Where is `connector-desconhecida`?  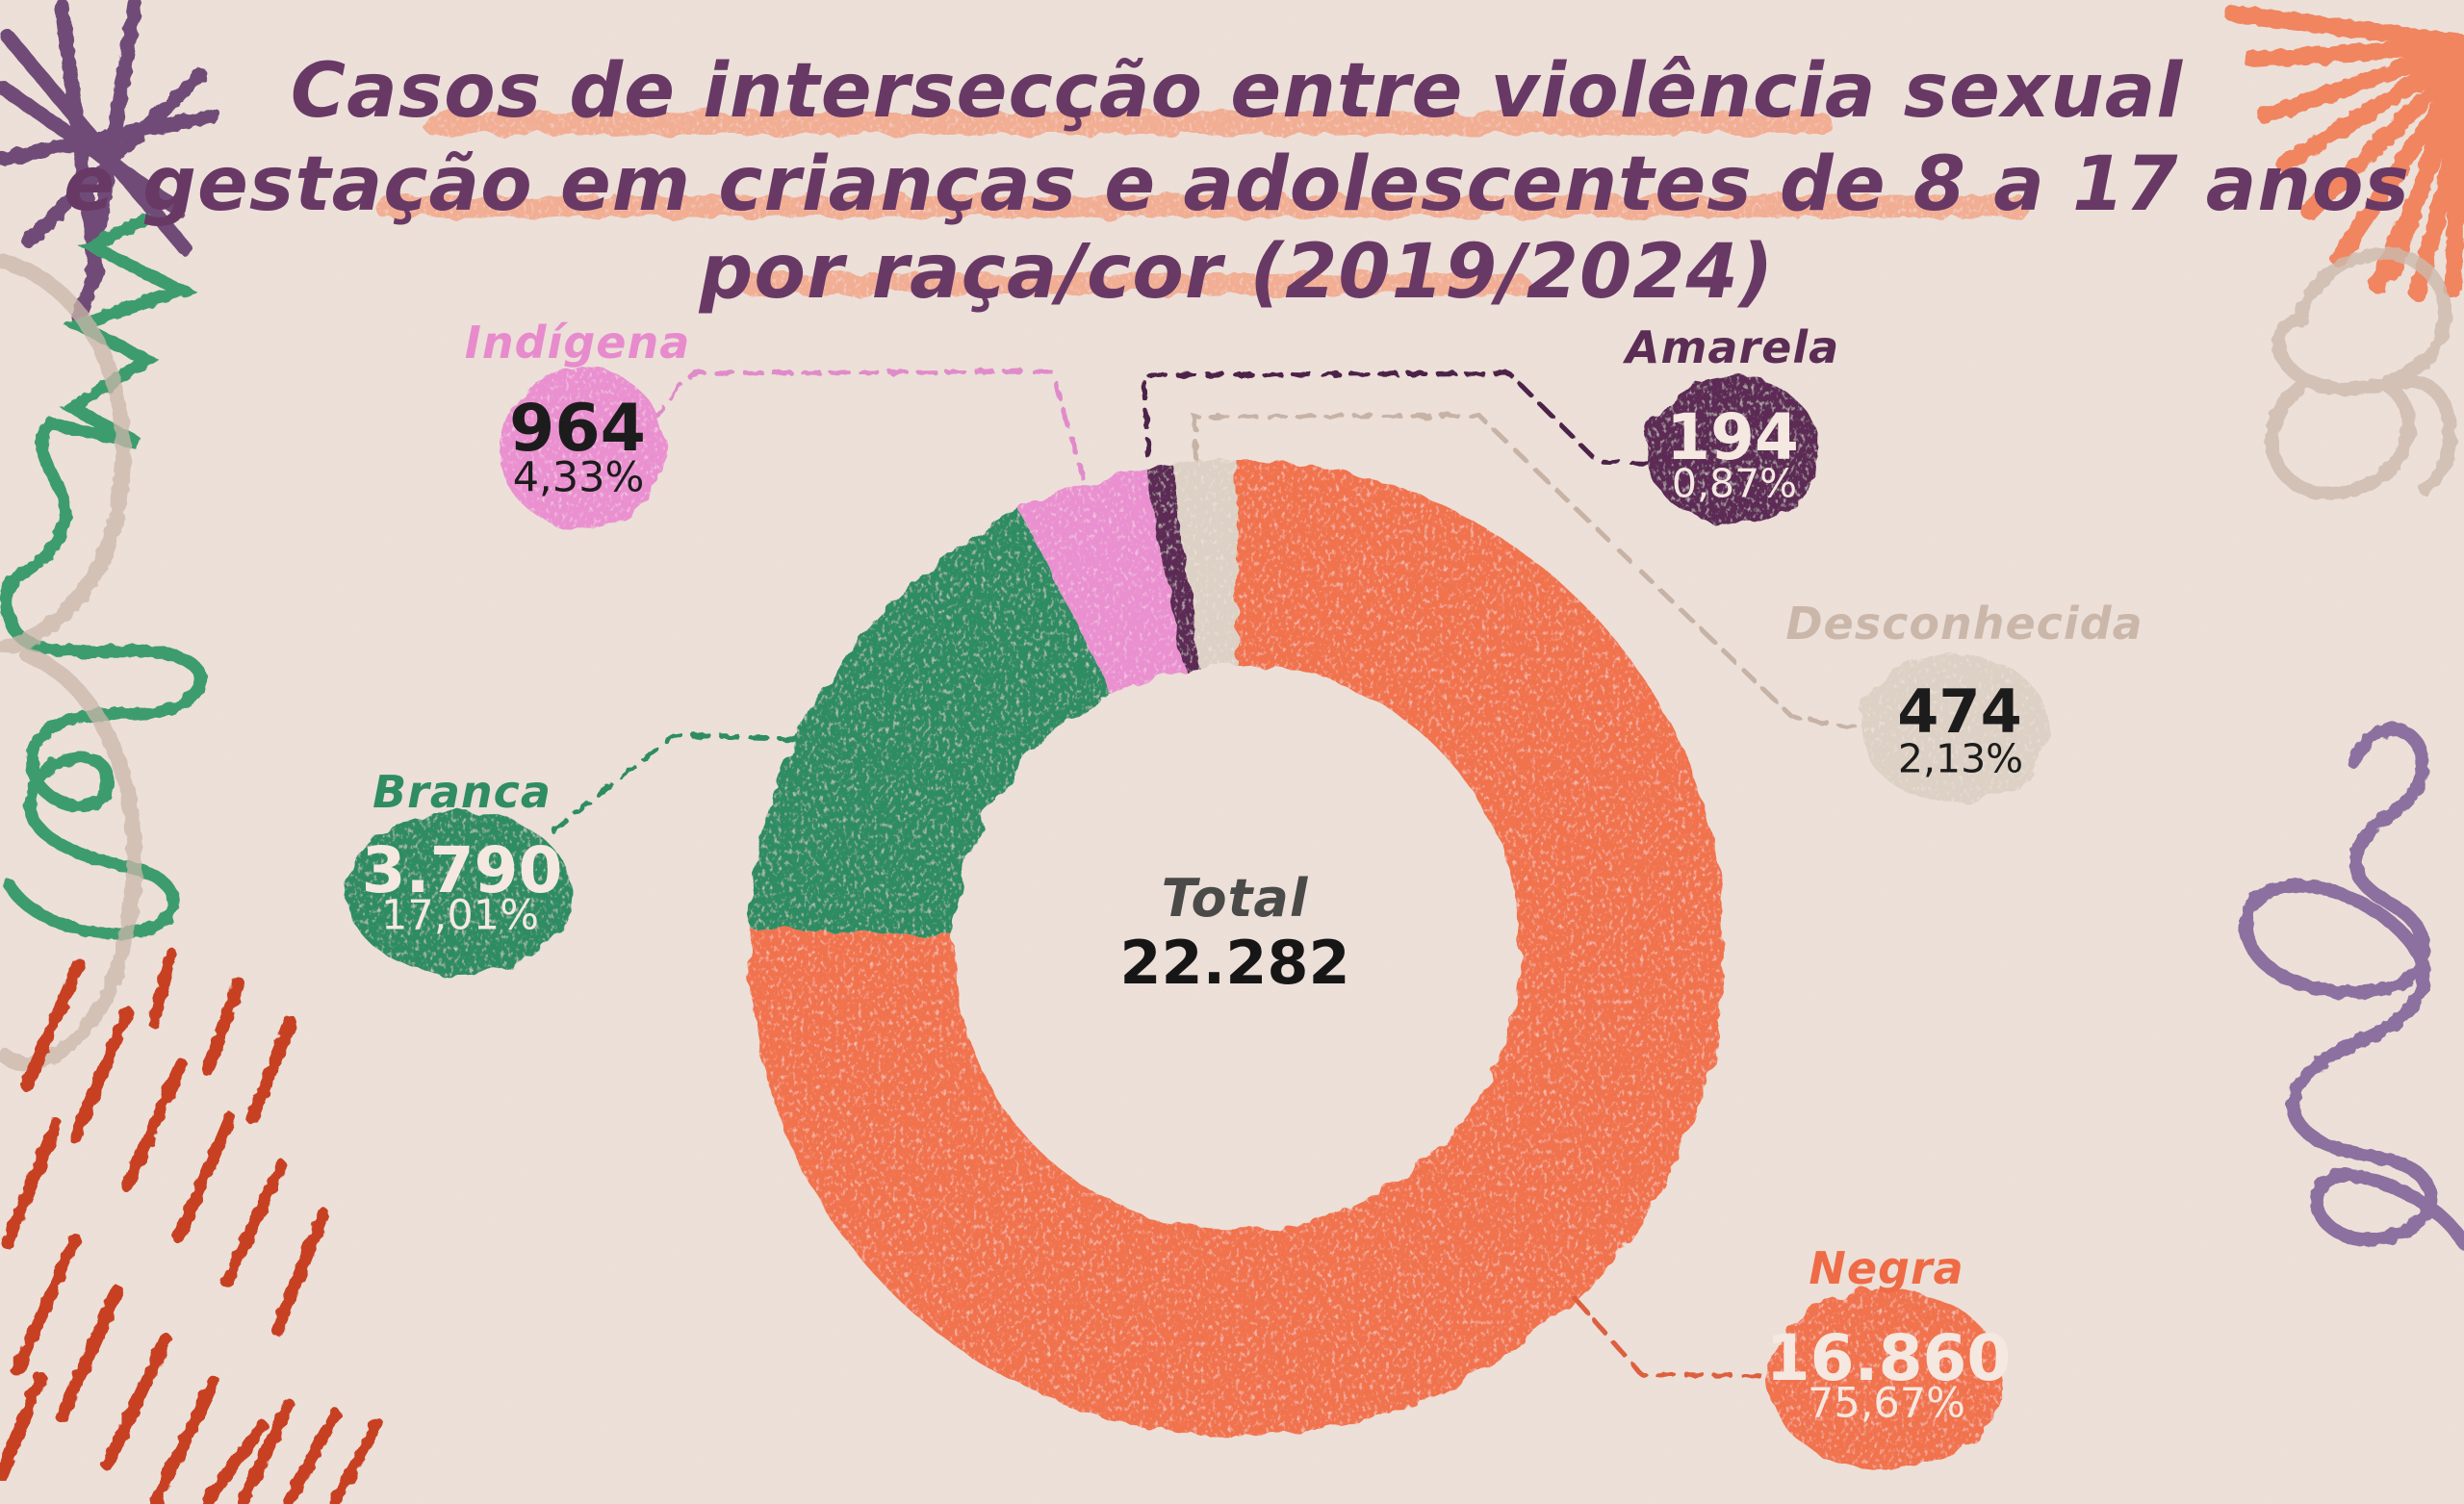 connector-desconhecida is located at coordinates (1527, 572).